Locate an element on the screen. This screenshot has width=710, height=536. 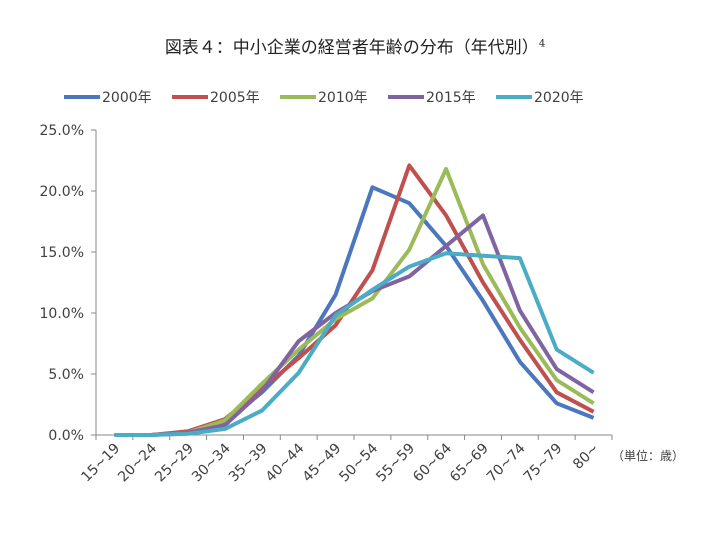
legend: 2000年 2005年 2010年 2015年 2020年 is located at coordinates (324, 98).